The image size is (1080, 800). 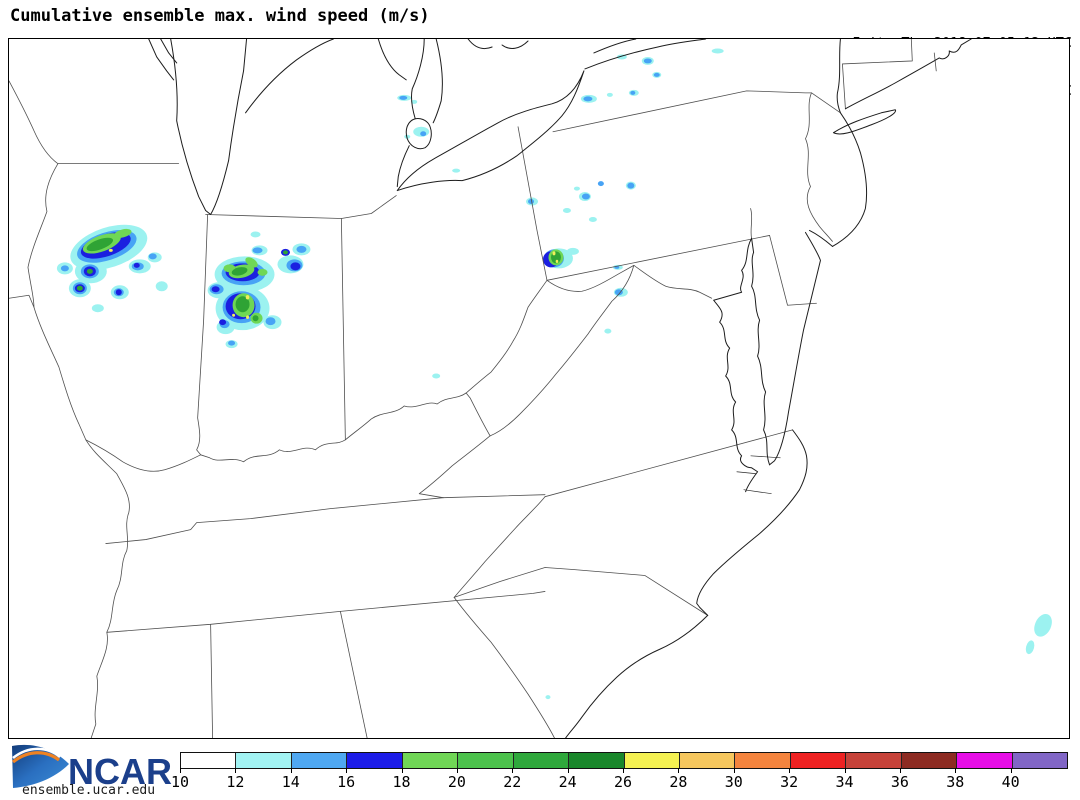 What do you see at coordinates (567, 782) in the screenshot?
I see `colorbar-tick-label: 24` at bounding box center [567, 782].